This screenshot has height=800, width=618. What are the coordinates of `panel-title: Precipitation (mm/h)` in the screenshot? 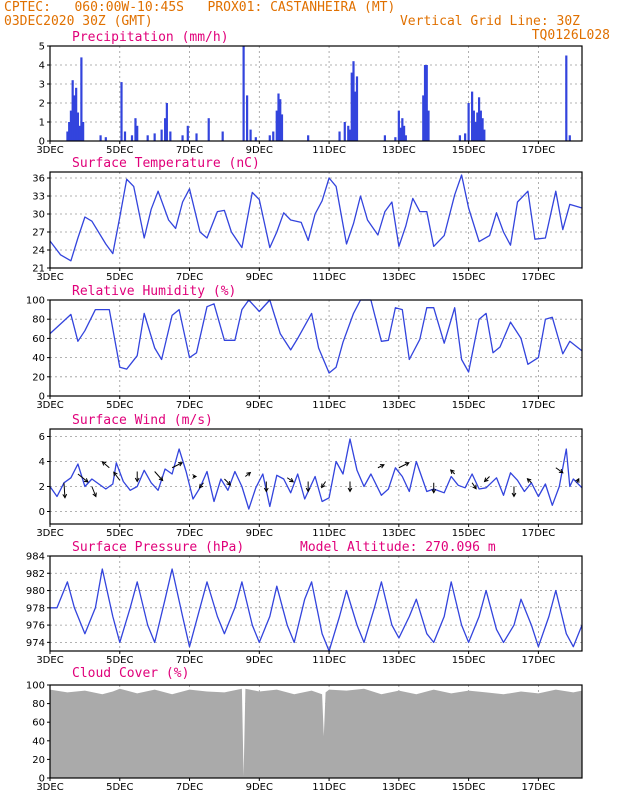 It's located at (150, 37).